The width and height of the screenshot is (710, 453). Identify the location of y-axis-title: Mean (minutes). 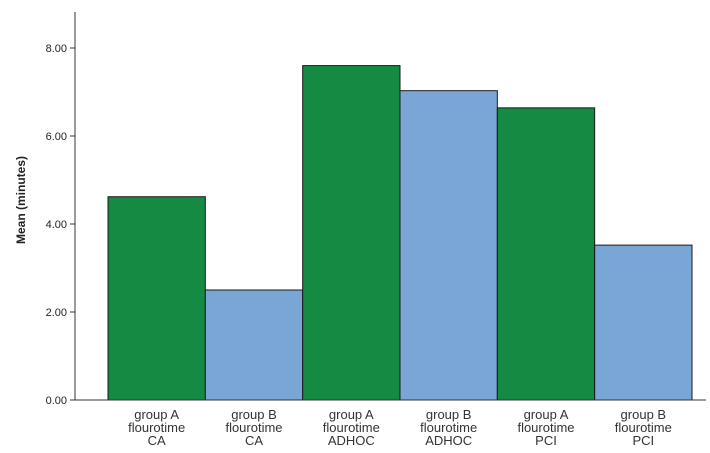
(21, 200).